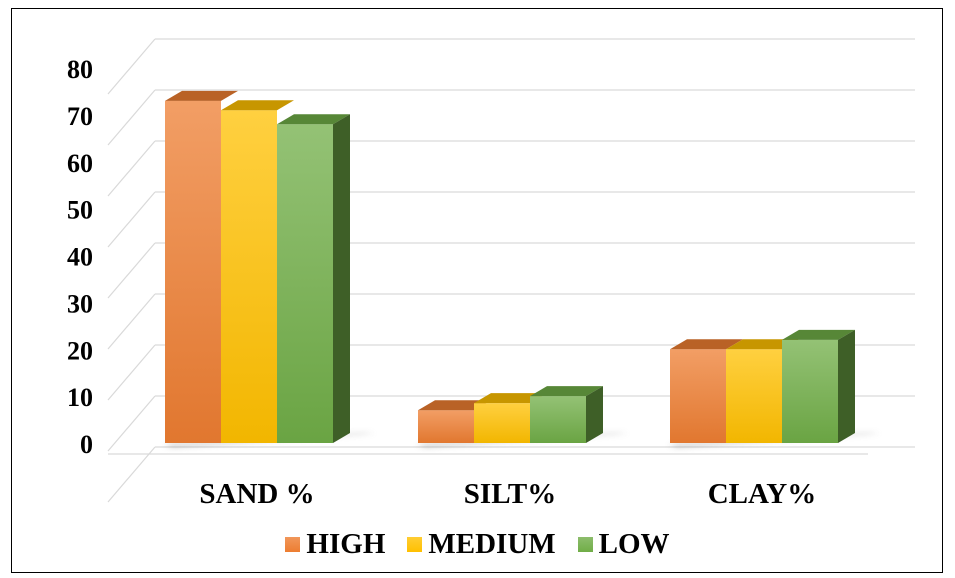  Describe the element at coordinates (80, 257) in the screenshot. I see `y-tick-label: 40` at that location.